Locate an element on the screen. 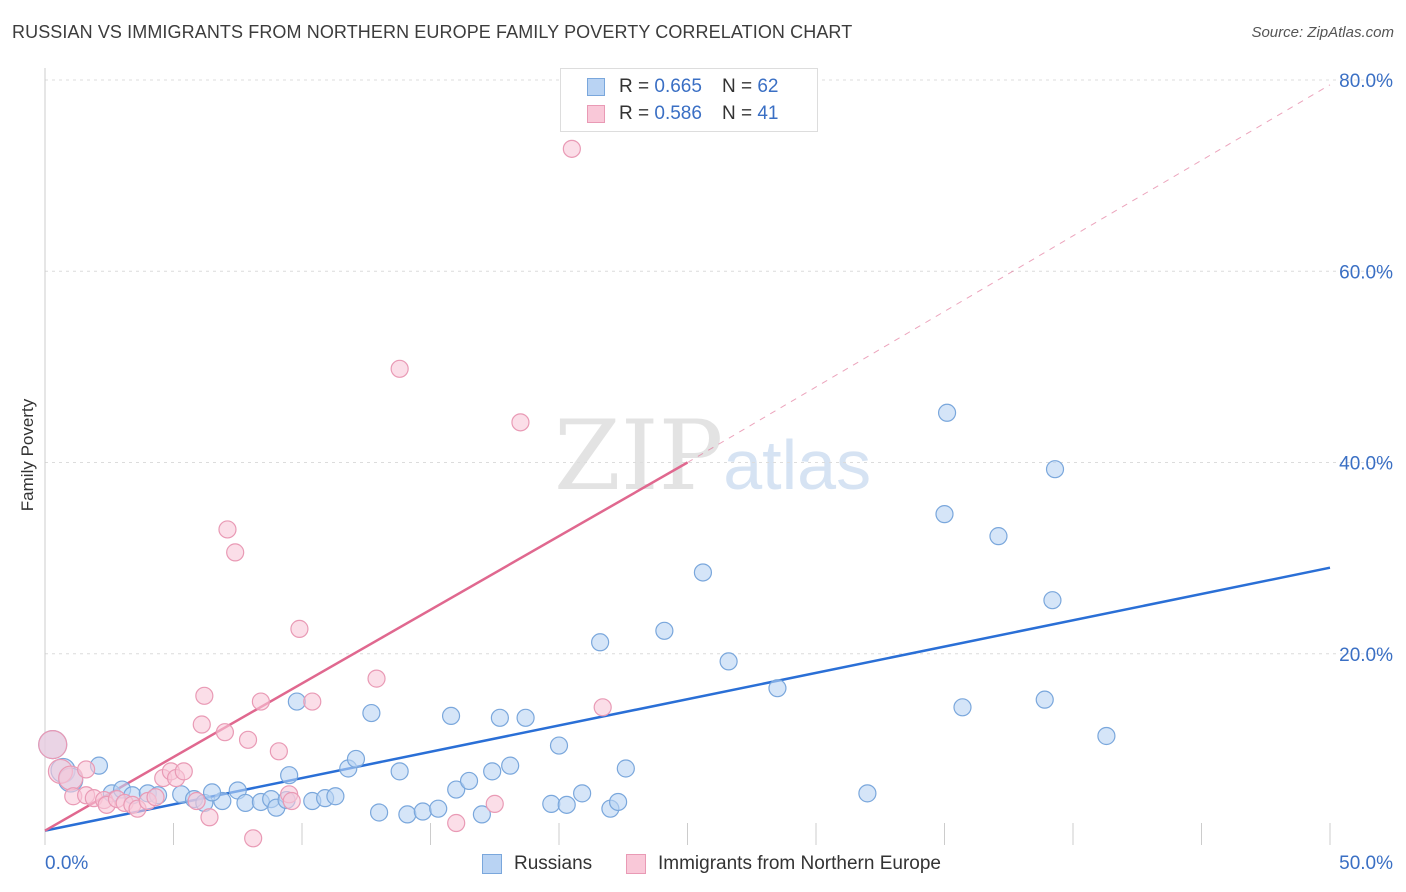  bottom-legend-swatch-blue is located at coordinates (492, 864).